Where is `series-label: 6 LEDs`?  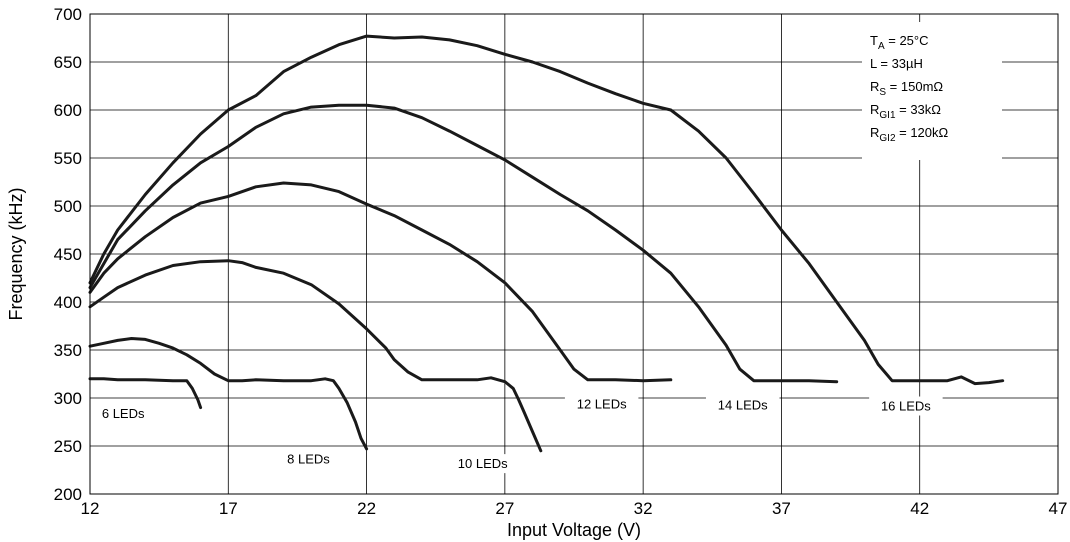 series-label: 6 LEDs is located at coordinates (123, 413).